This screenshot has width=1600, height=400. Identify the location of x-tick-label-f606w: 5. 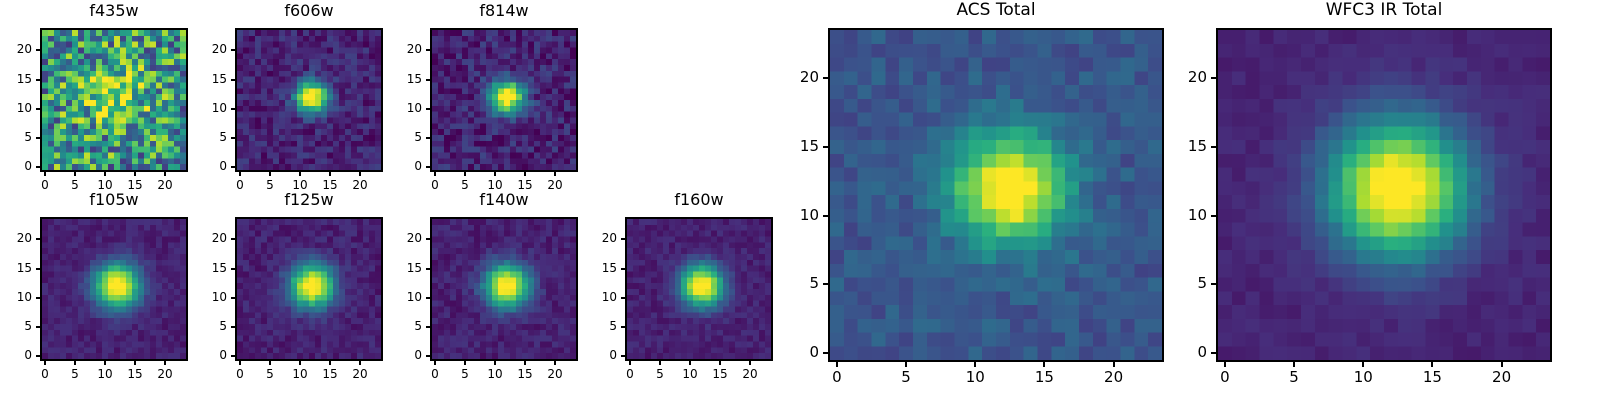
(270, 185).